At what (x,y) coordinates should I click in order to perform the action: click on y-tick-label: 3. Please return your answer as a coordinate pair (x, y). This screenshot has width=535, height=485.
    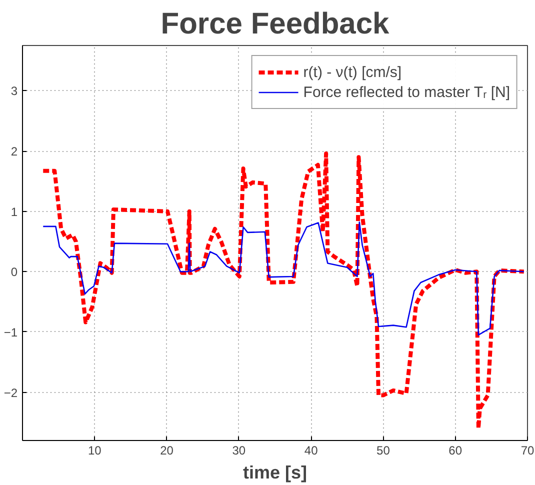
    Looking at the image, I should click on (14, 91).